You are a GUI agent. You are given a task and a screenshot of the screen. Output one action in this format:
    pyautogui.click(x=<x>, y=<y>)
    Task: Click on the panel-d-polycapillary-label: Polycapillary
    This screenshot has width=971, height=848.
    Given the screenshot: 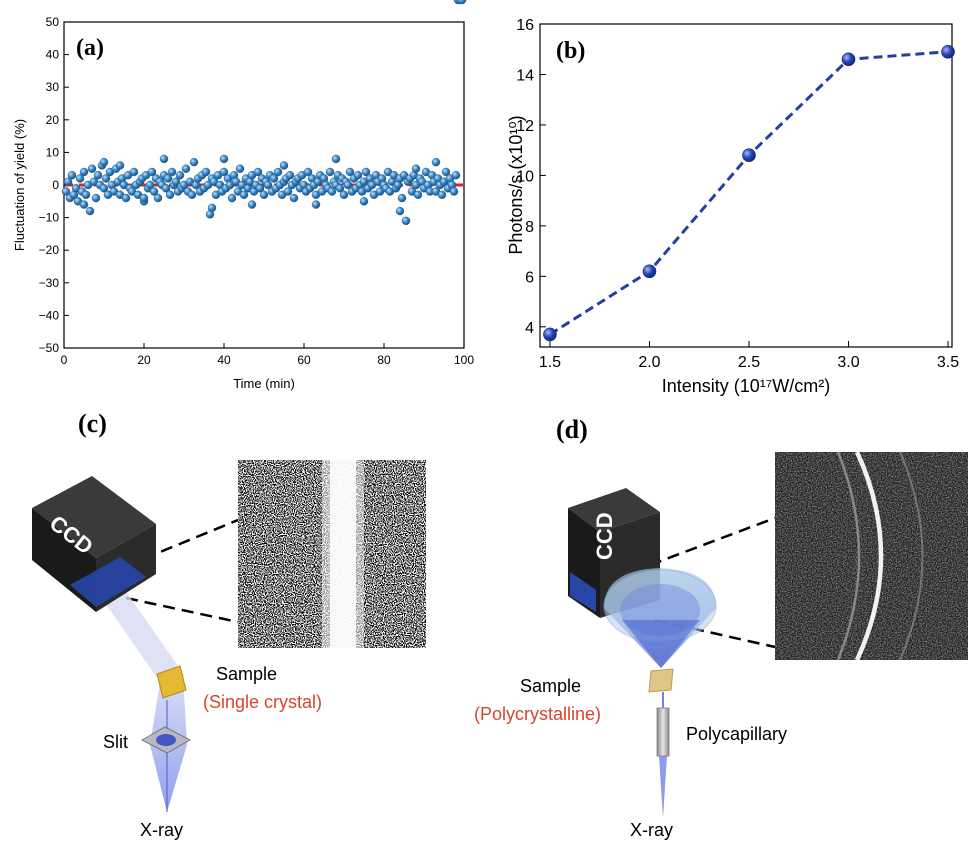 What is the action you would take?
    pyautogui.click(x=736, y=734)
    